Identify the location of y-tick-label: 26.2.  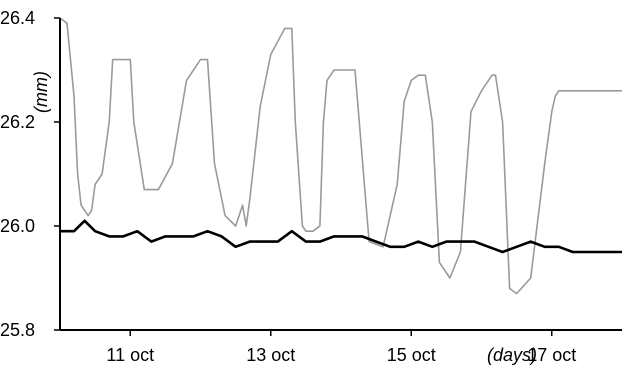
(17, 122).